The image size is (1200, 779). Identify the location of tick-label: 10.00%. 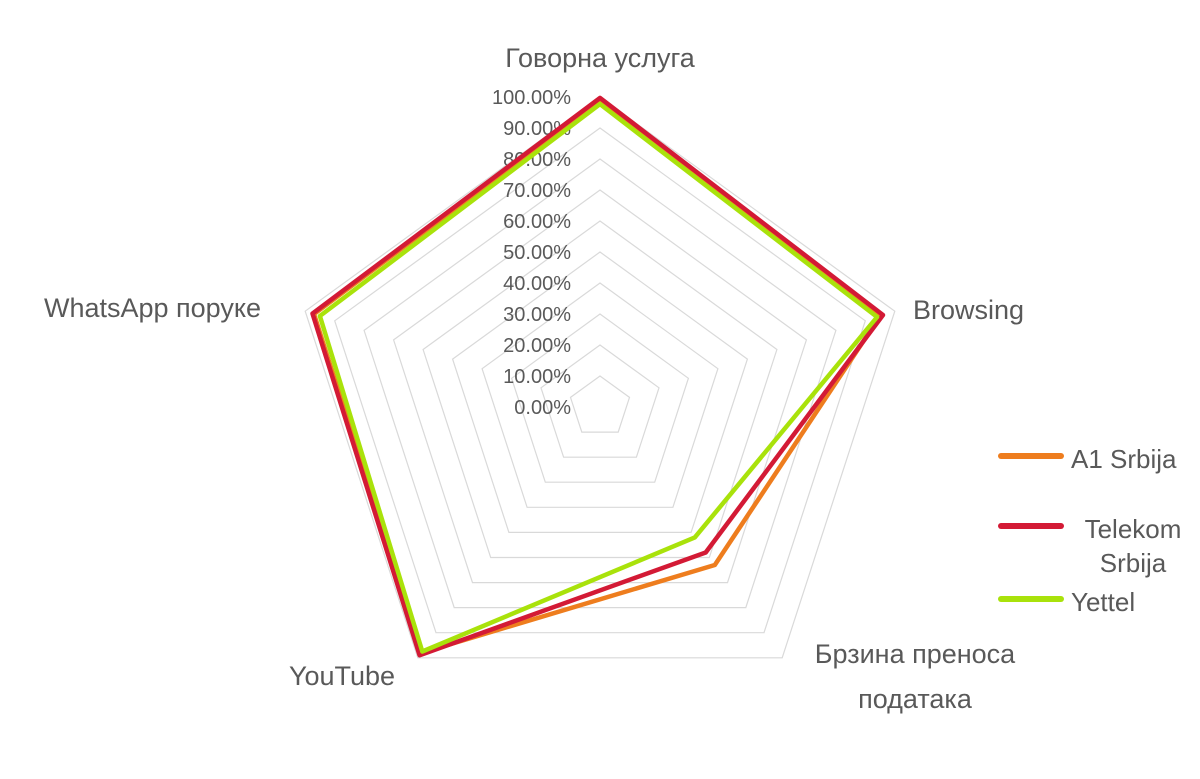
(537, 377).